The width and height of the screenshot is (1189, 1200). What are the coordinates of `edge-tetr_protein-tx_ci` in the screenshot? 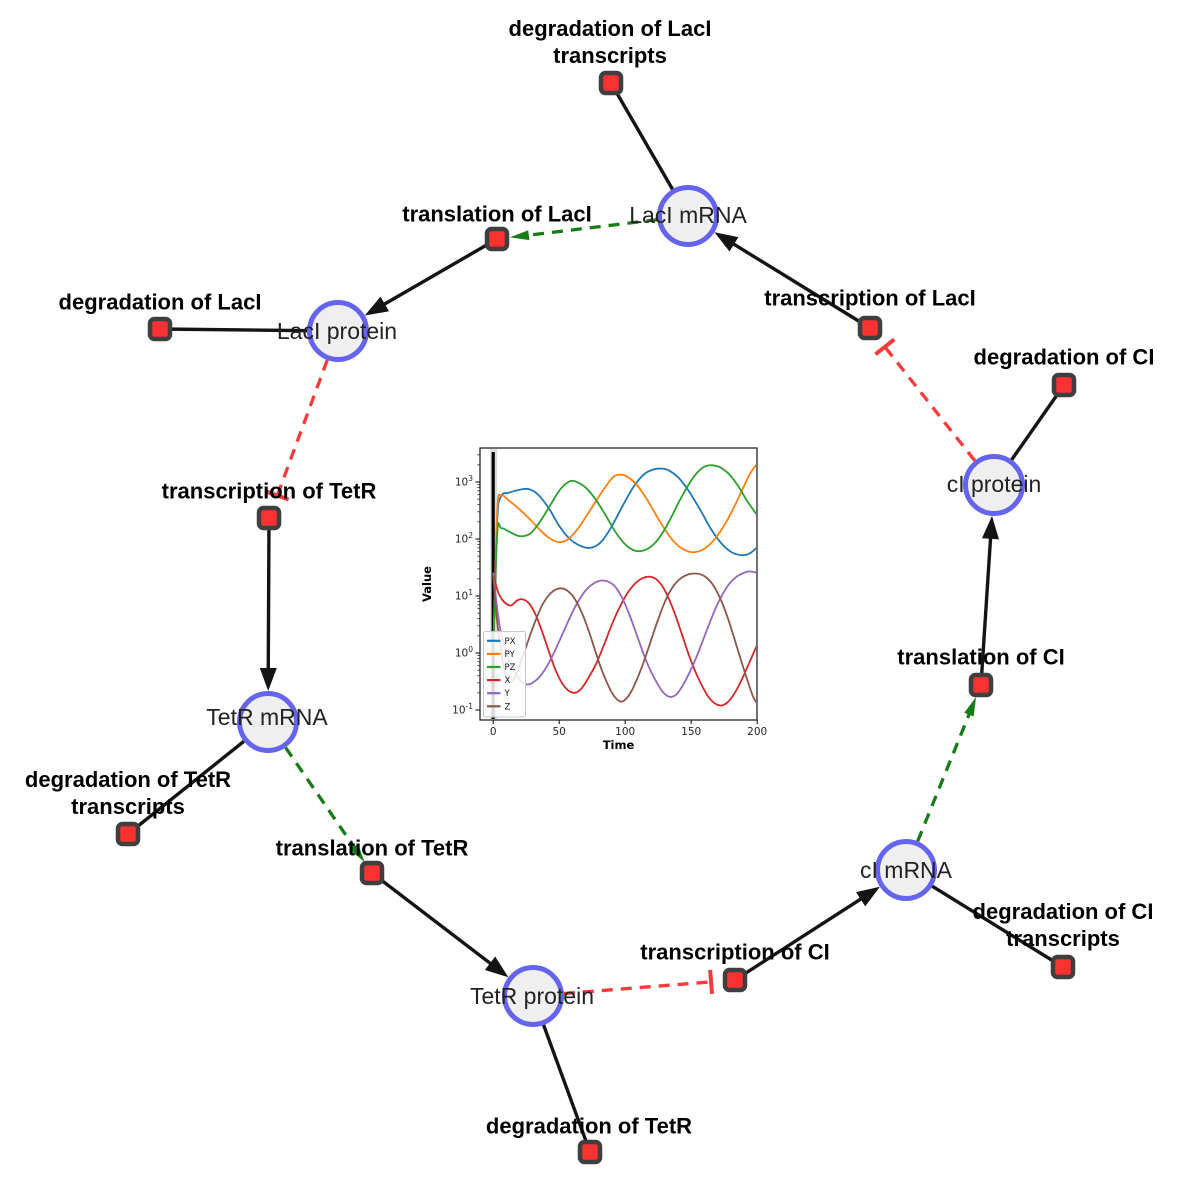 It's located at (637, 988).